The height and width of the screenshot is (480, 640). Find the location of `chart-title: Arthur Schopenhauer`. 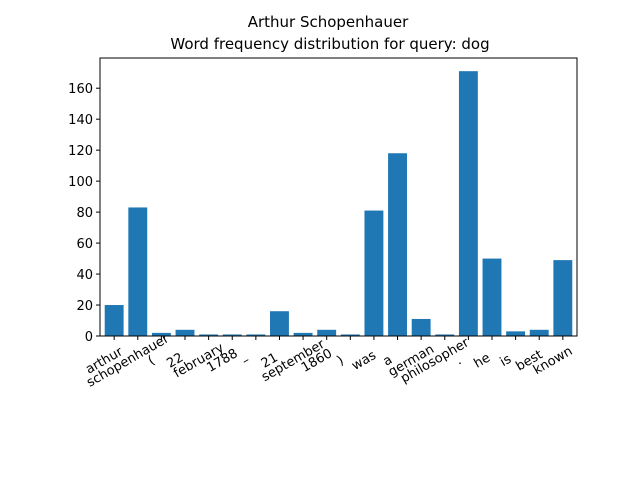

chart-title: Arthur Schopenhauer is located at coordinates (328, 22).